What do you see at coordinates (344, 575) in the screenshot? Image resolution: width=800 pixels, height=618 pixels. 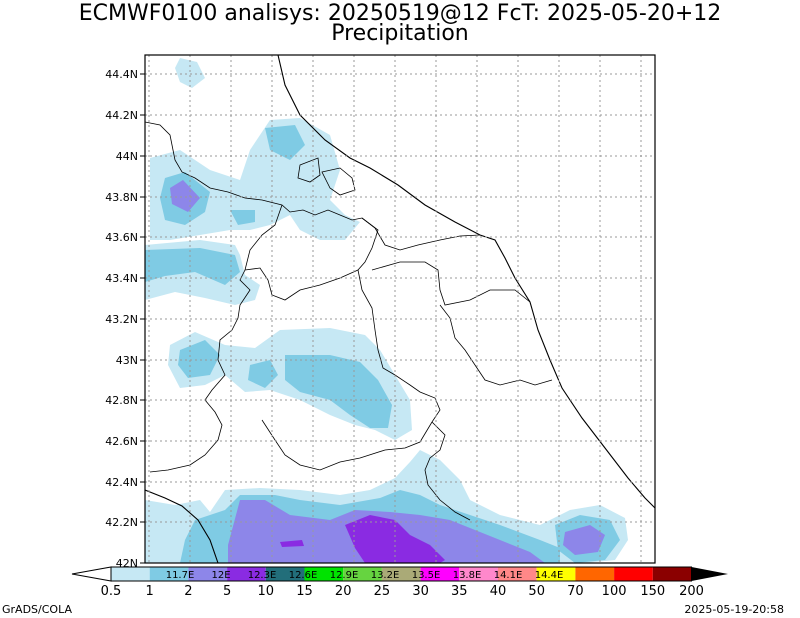 I see `lon-label: 12.9E` at bounding box center [344, 575].